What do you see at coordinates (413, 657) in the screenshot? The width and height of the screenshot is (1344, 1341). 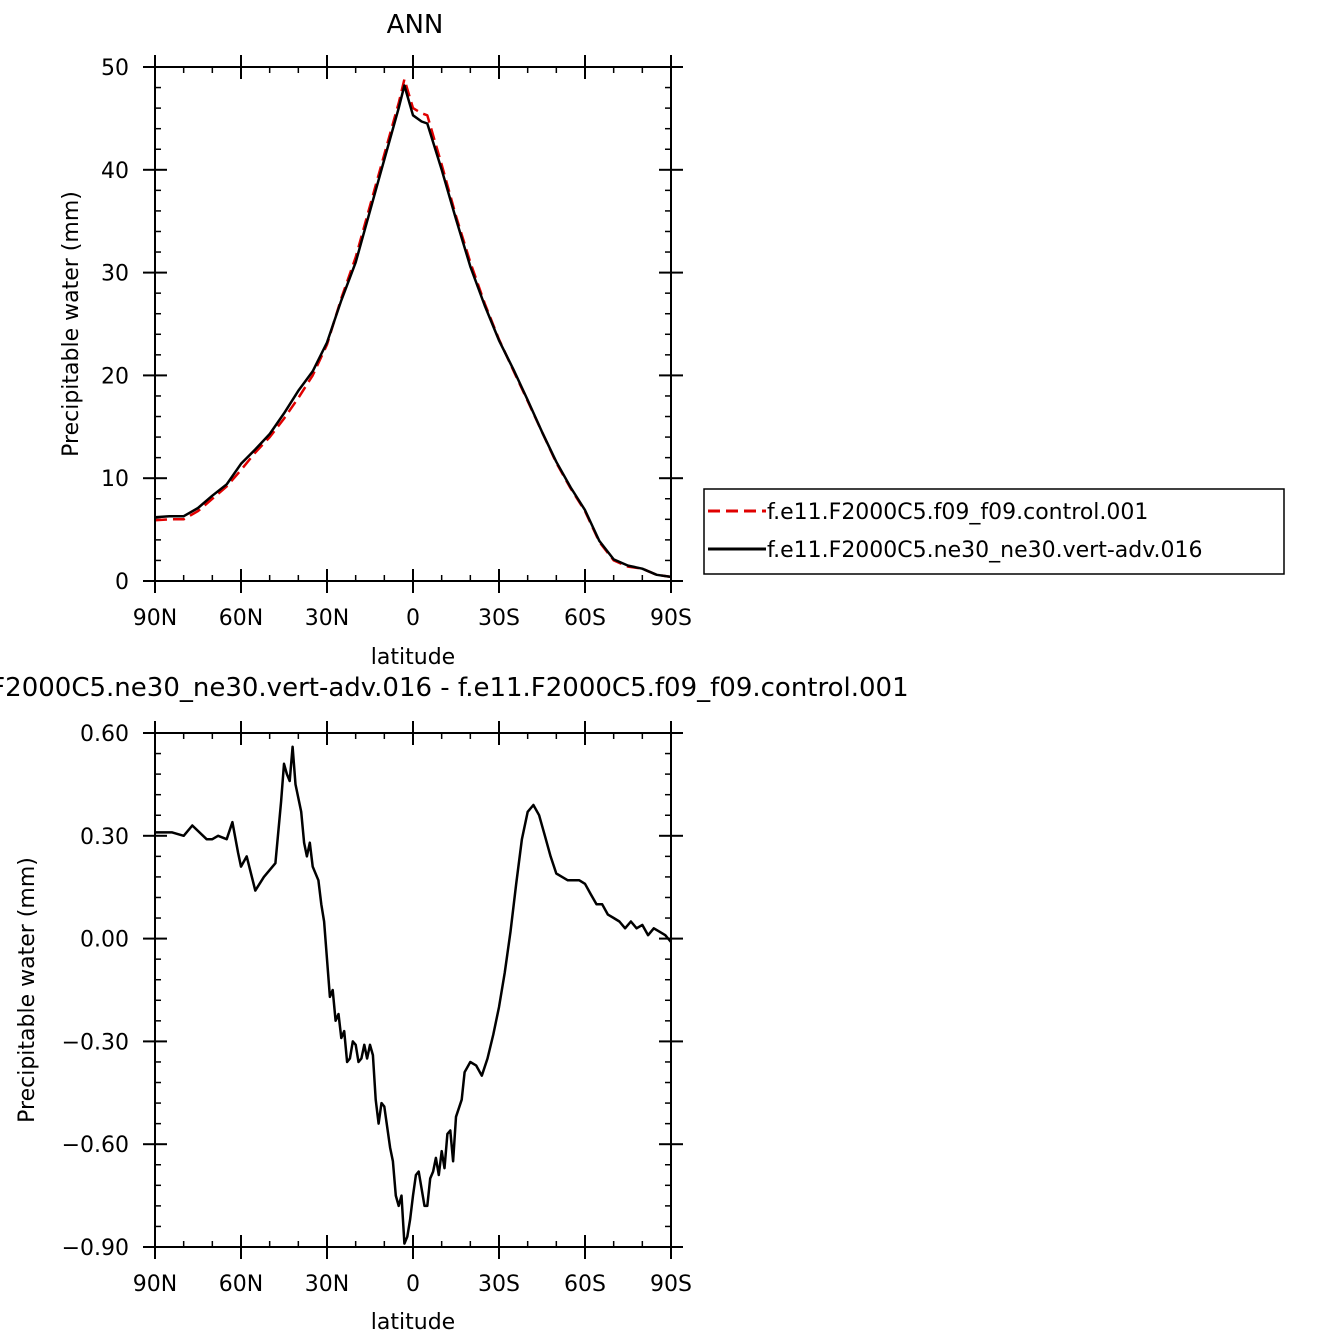 I see `top-xlabel: latitude` at bounding box center [413, 657].